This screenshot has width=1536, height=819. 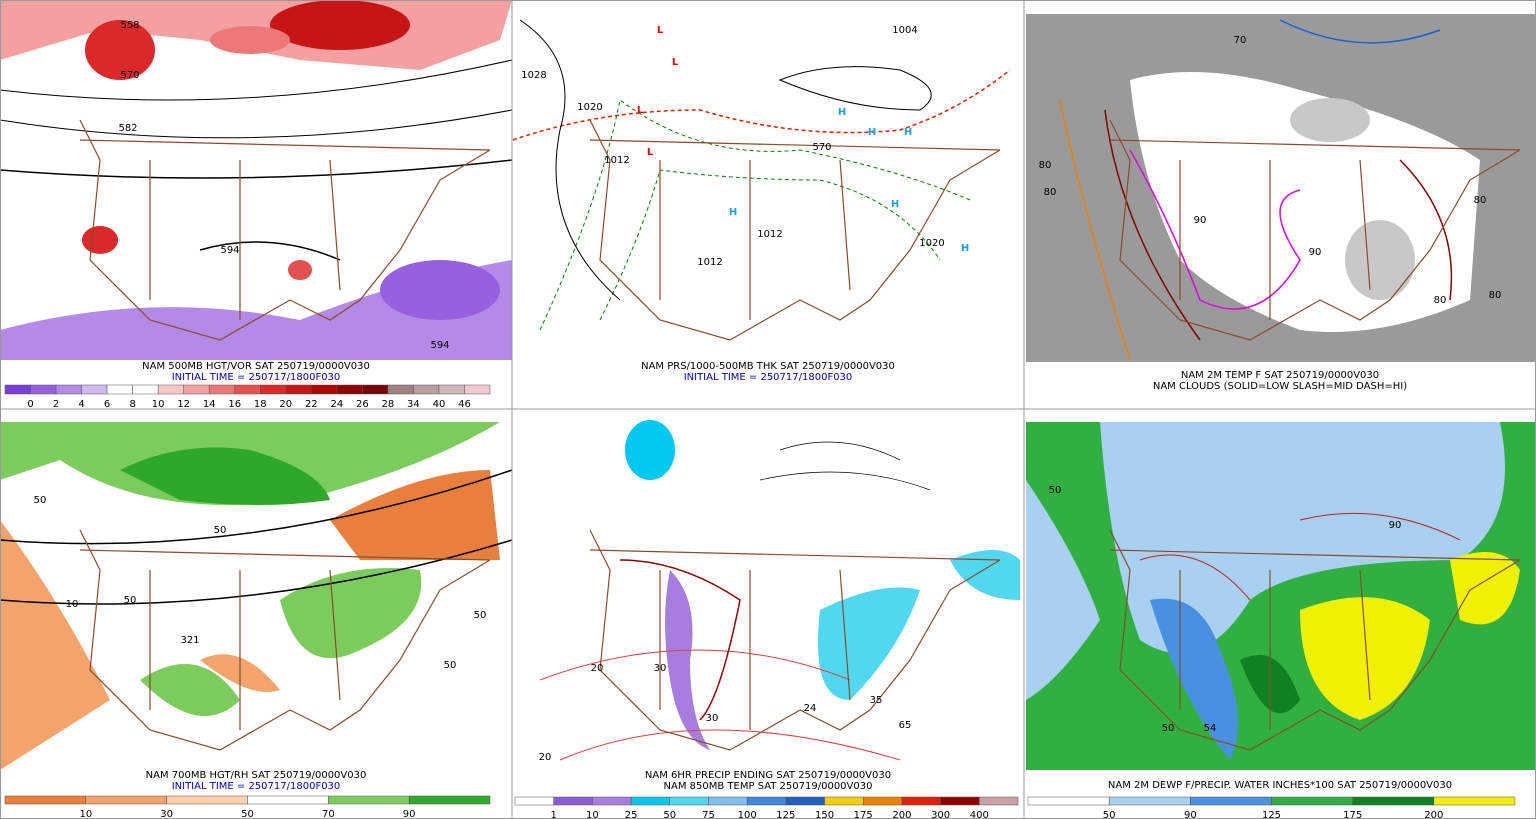 I want to click on colorbar-label: 0, so click(x=30, y=404).